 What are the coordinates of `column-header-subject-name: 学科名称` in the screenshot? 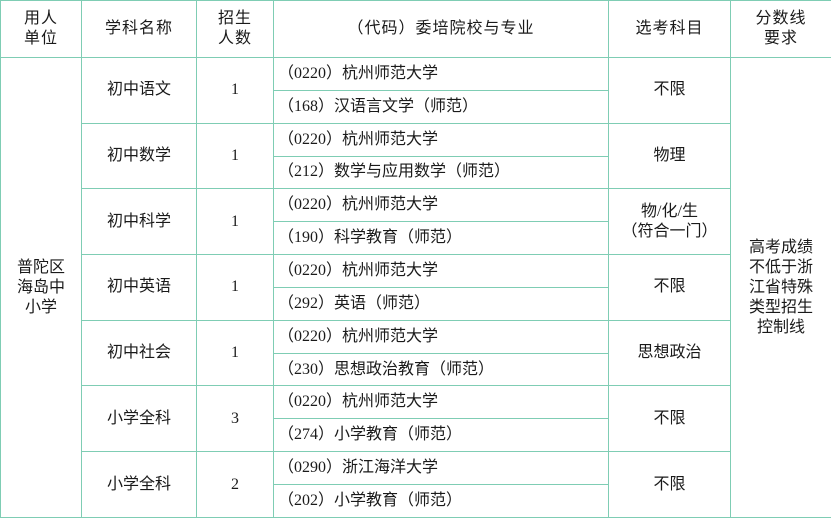 It's located at (139, 29).